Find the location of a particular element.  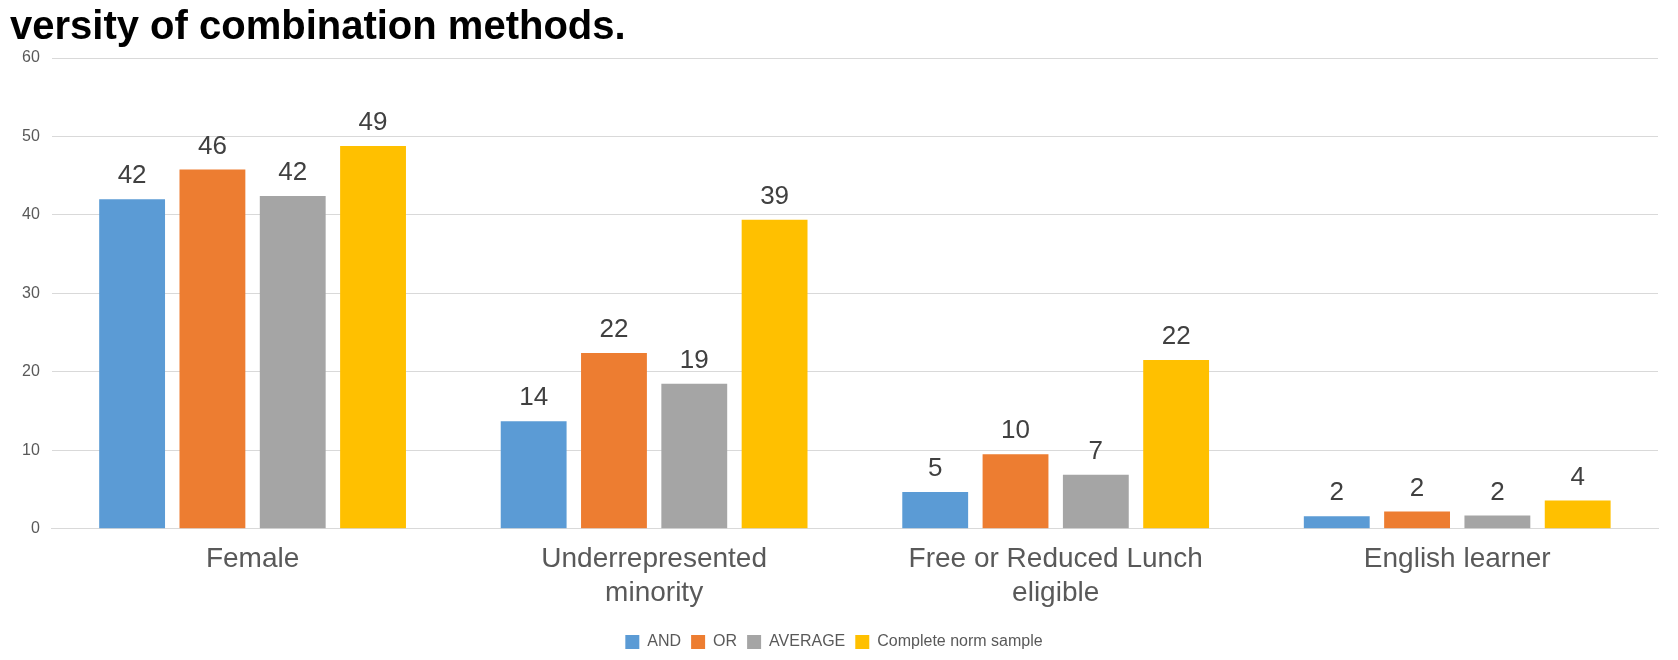

data-label: 5 is located at coordinates (935, 467).